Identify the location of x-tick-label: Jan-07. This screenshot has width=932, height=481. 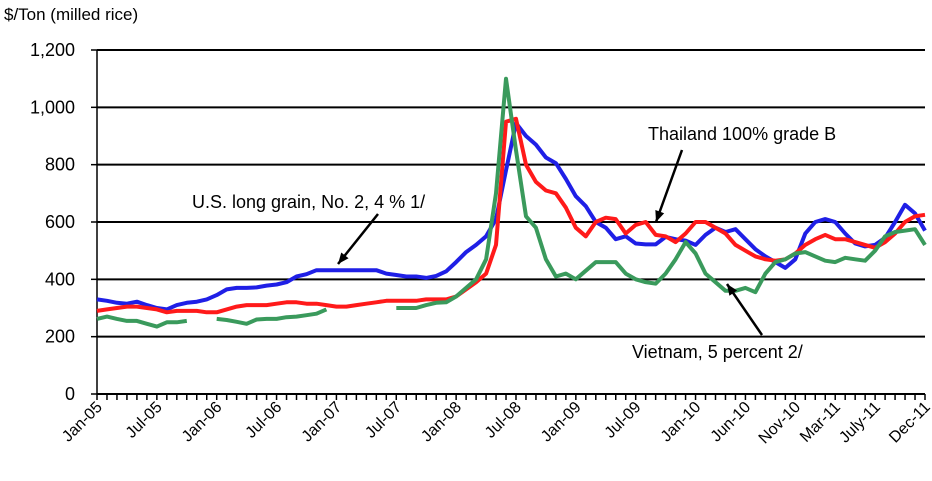
(322, 422).